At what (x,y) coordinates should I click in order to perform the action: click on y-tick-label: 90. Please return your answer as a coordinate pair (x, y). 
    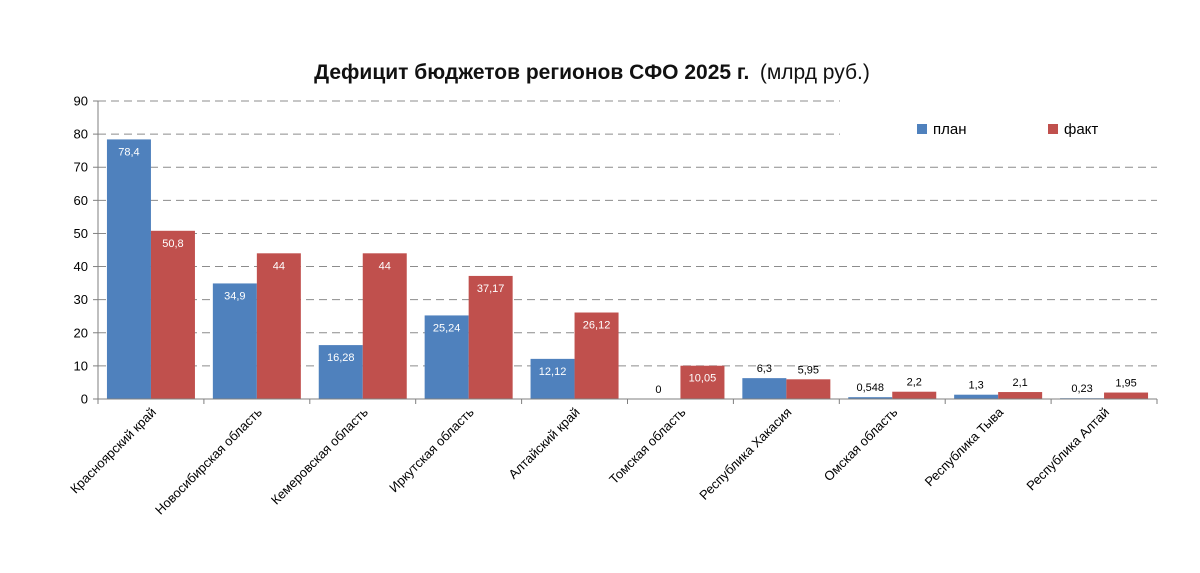
    Looking at the image, I should click on (81, 101).